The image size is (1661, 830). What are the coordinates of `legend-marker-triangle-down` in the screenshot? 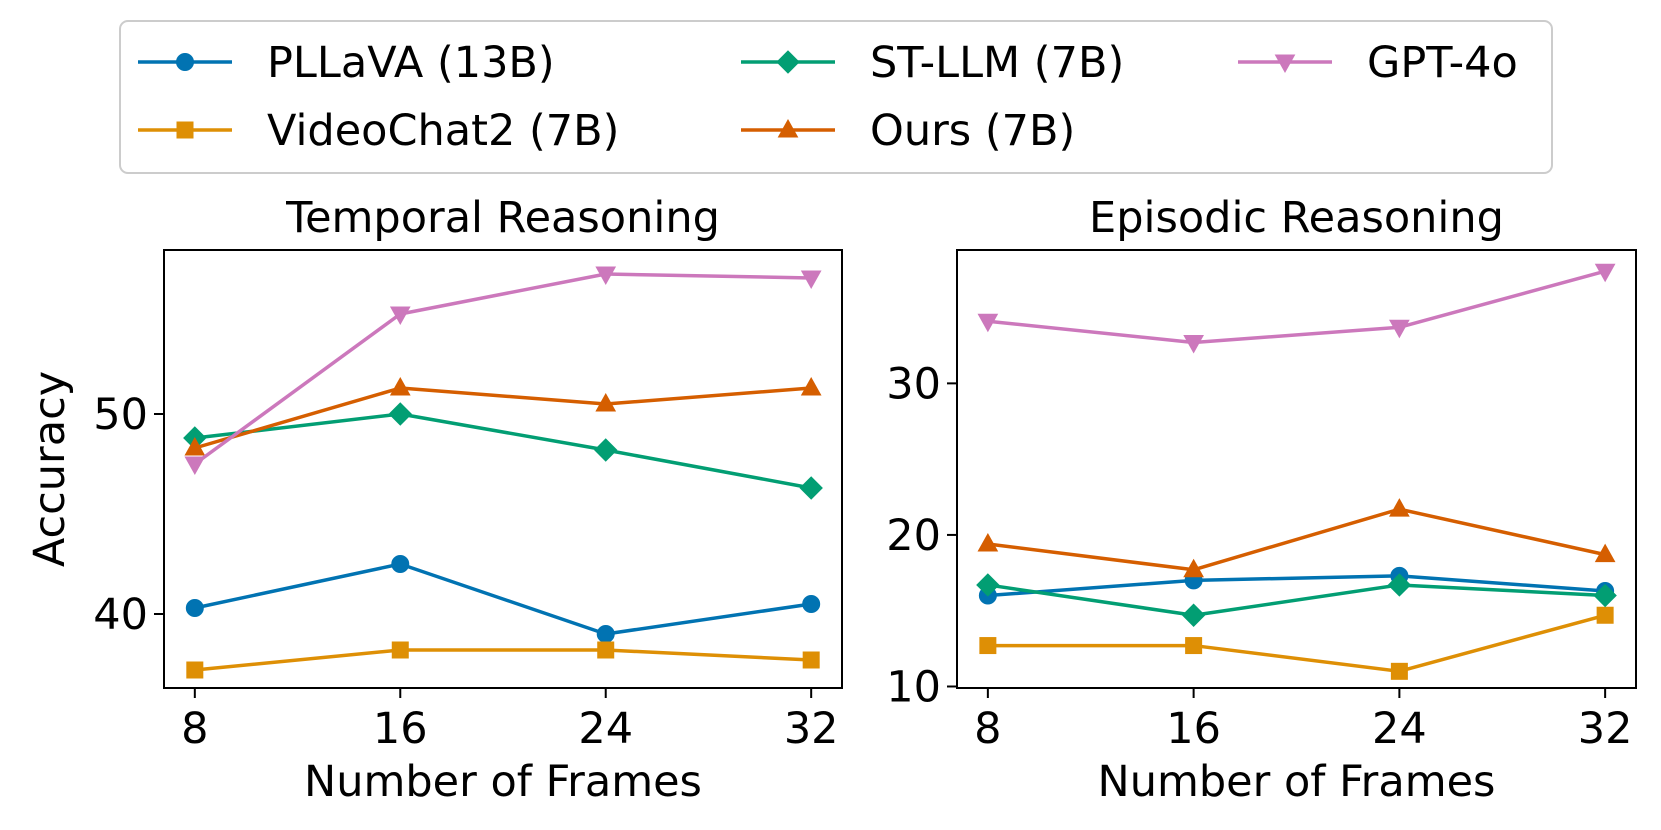 It's located at (1285, 64).